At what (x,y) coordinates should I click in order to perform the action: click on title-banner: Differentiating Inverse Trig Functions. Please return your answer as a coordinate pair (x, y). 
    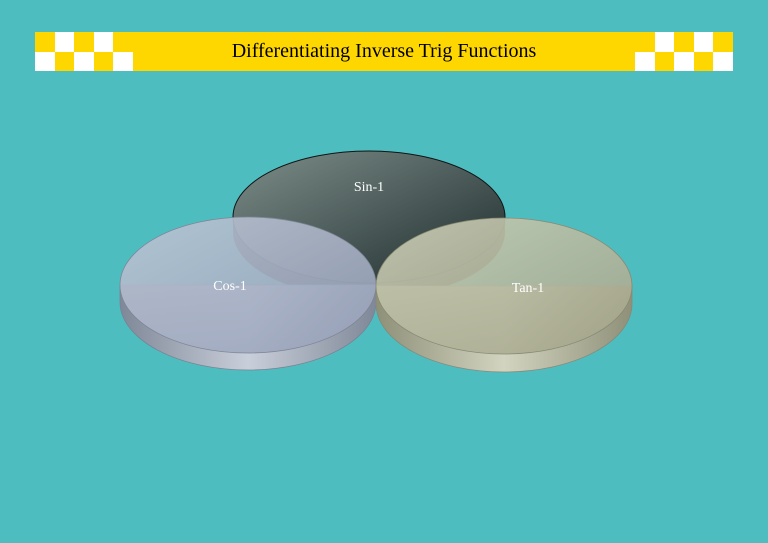
    Looking at the image, I should click on (384, 51).